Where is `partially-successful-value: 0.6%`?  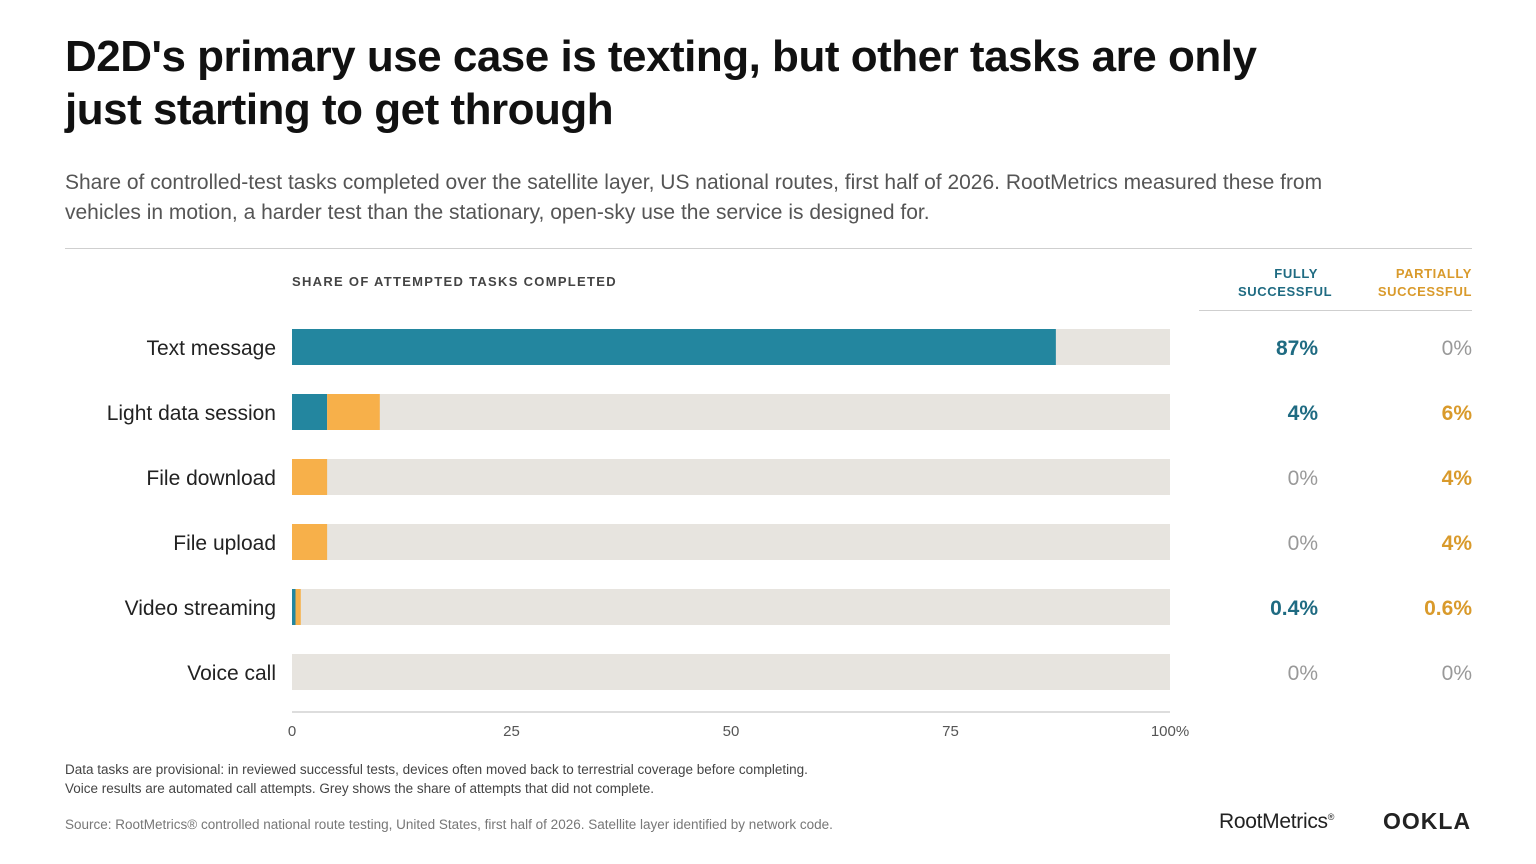 partially-successful-value: 0.6% is located at coordinates (1448, 608).